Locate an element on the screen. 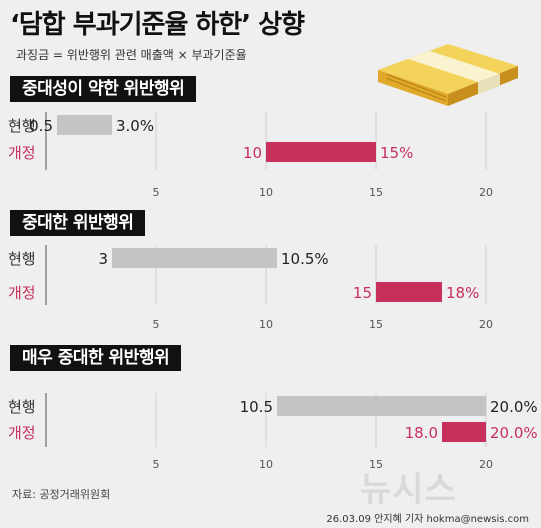 This screenshot has width=541, height=528. section-title-serious: 중대한 위반행위 is located at coordinates (78, 223).